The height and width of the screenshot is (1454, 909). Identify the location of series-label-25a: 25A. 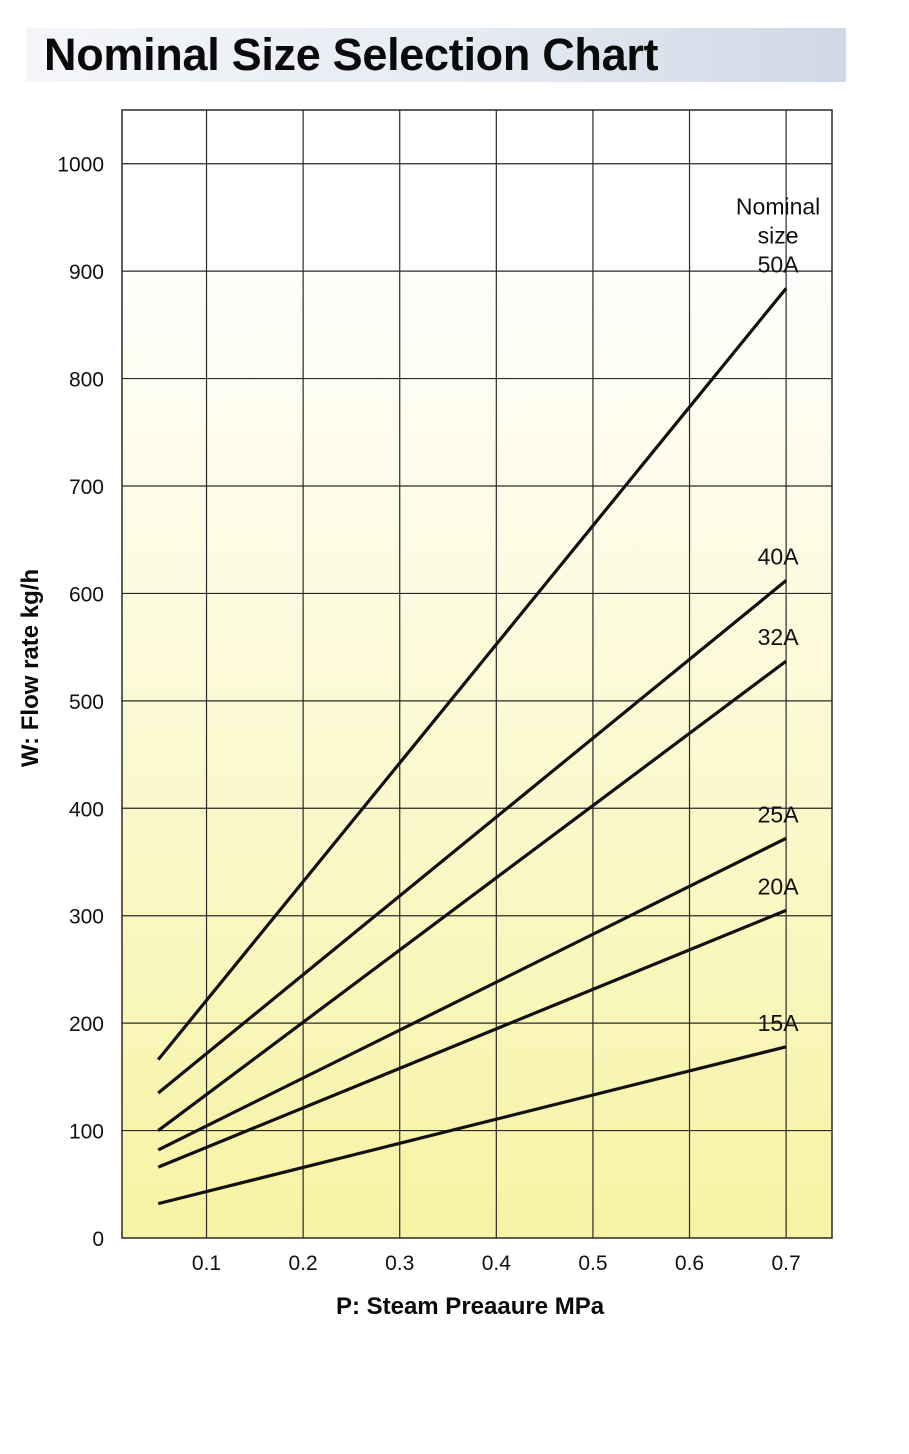
(779, 814).